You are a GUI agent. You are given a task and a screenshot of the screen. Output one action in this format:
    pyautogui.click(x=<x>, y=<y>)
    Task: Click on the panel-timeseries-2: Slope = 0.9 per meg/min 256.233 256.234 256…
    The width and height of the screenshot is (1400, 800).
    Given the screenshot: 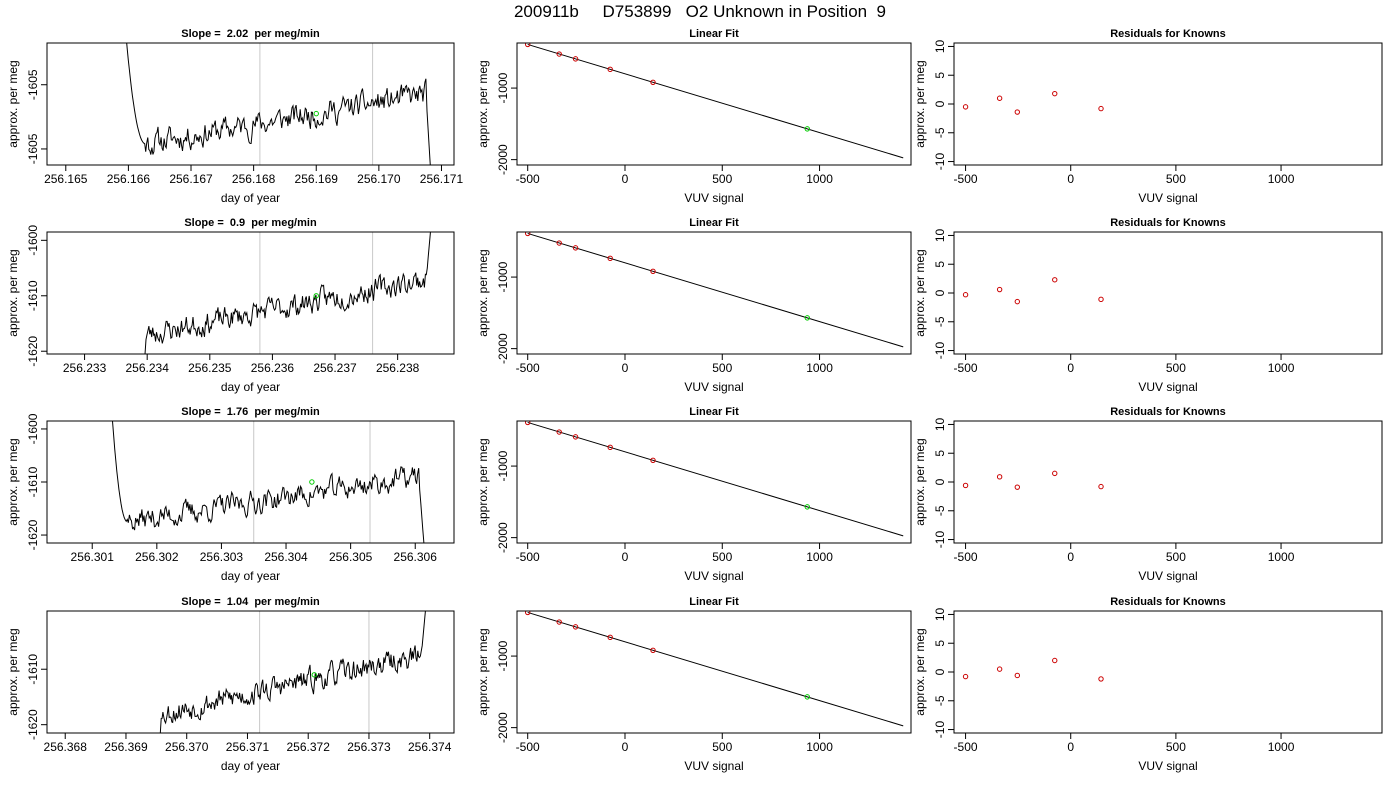 What is the action you would take?
    pyautogui.click(x=230, y=305)
    